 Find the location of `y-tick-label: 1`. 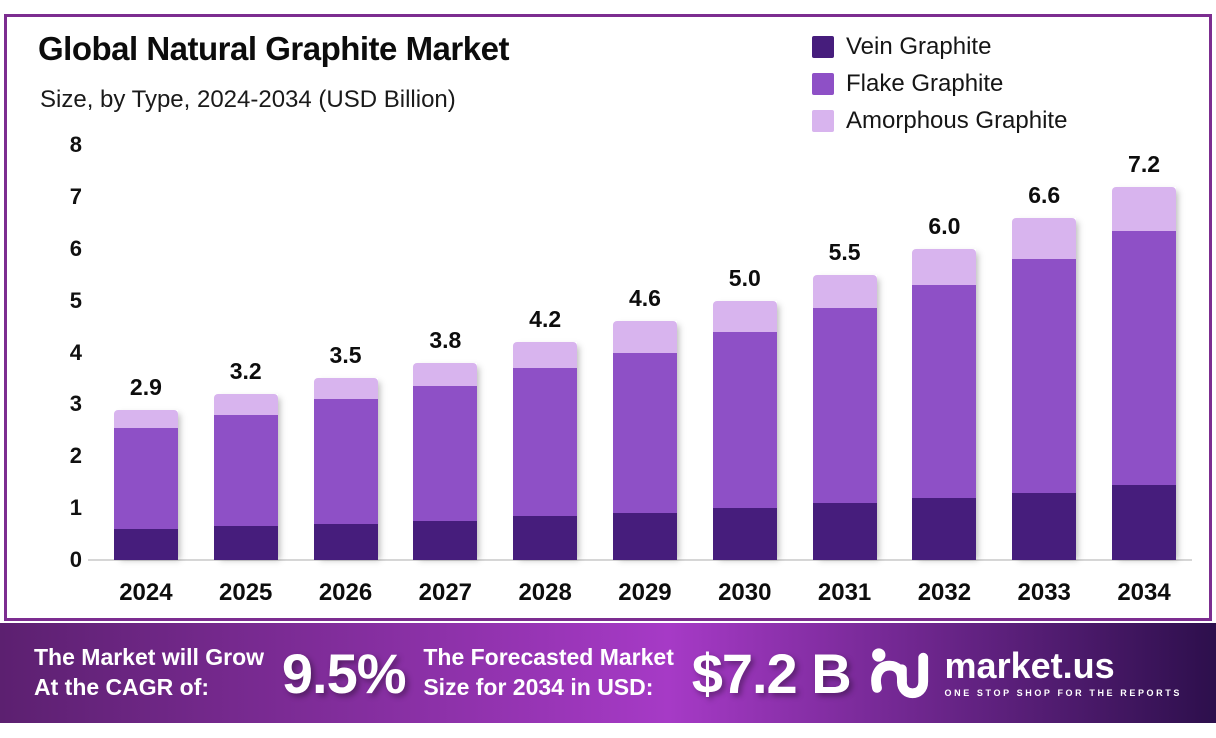

y-tick-label: 1 is located at coordinates (75, 508).